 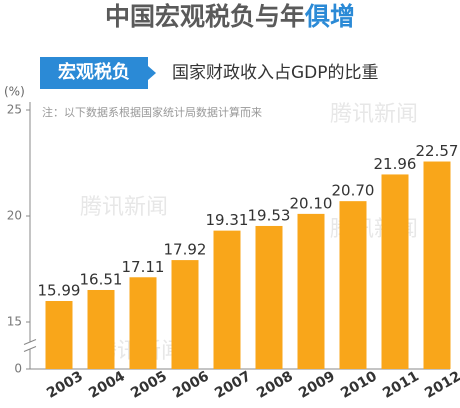 I want to click on axis-break-gap, so click(x=30, y=345).